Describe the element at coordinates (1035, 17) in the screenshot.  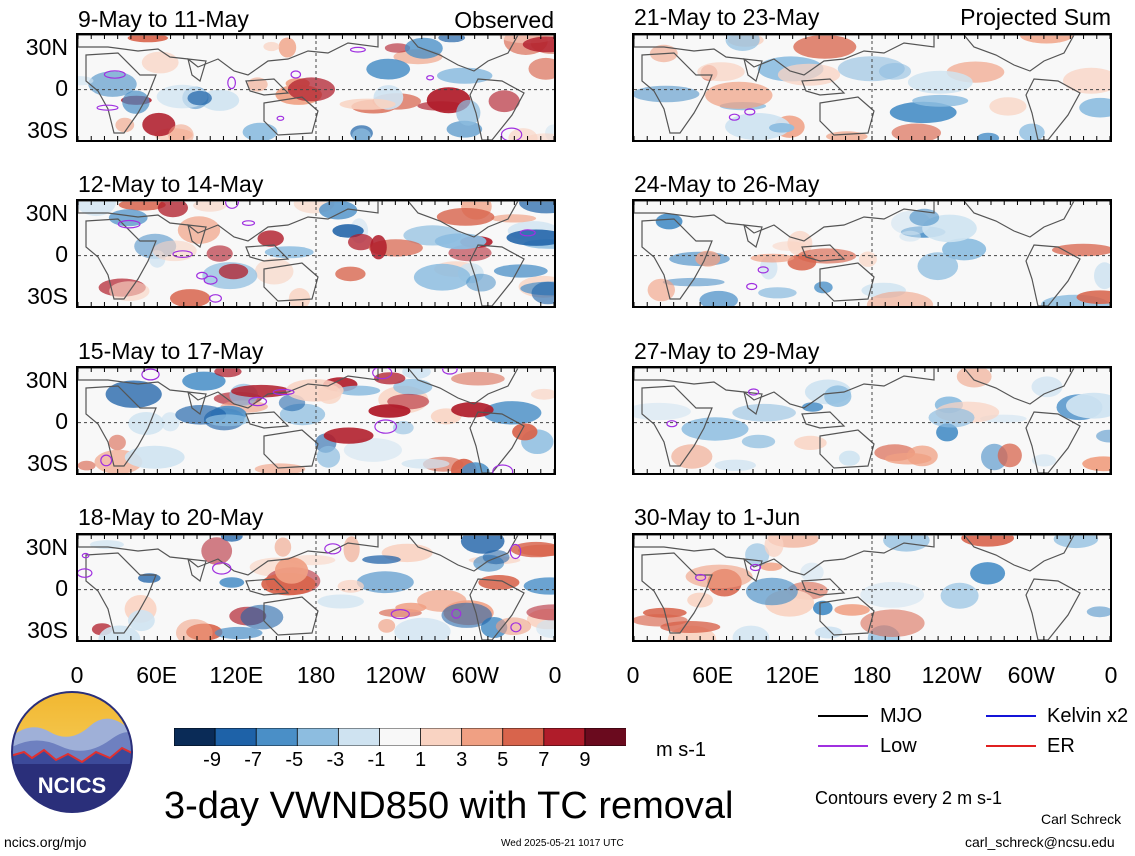
I see `projected-label: Projected Sum` at that location.